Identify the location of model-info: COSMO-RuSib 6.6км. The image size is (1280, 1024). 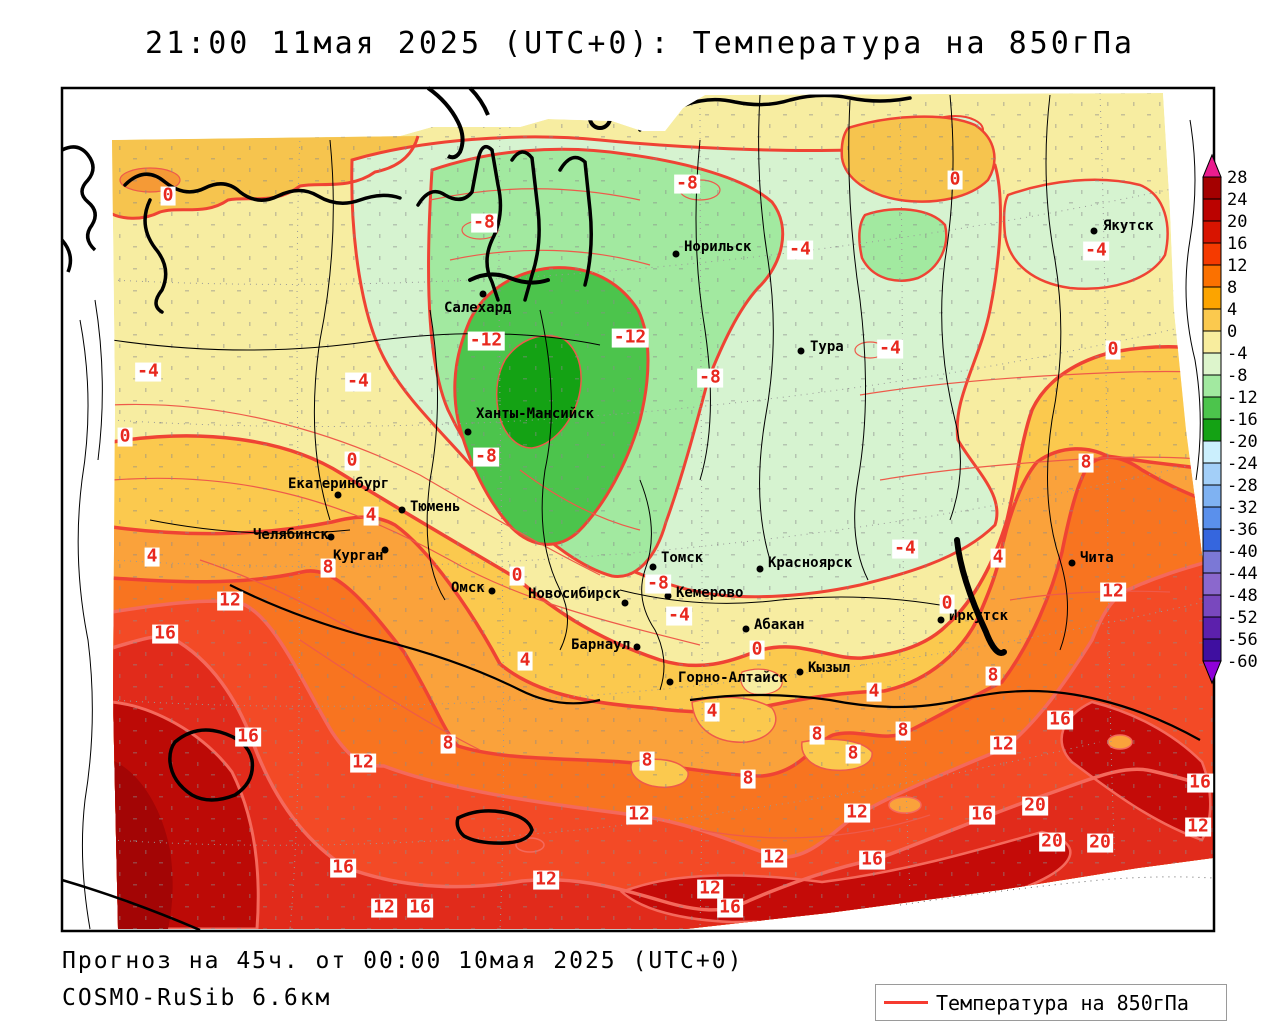
(197, 998).